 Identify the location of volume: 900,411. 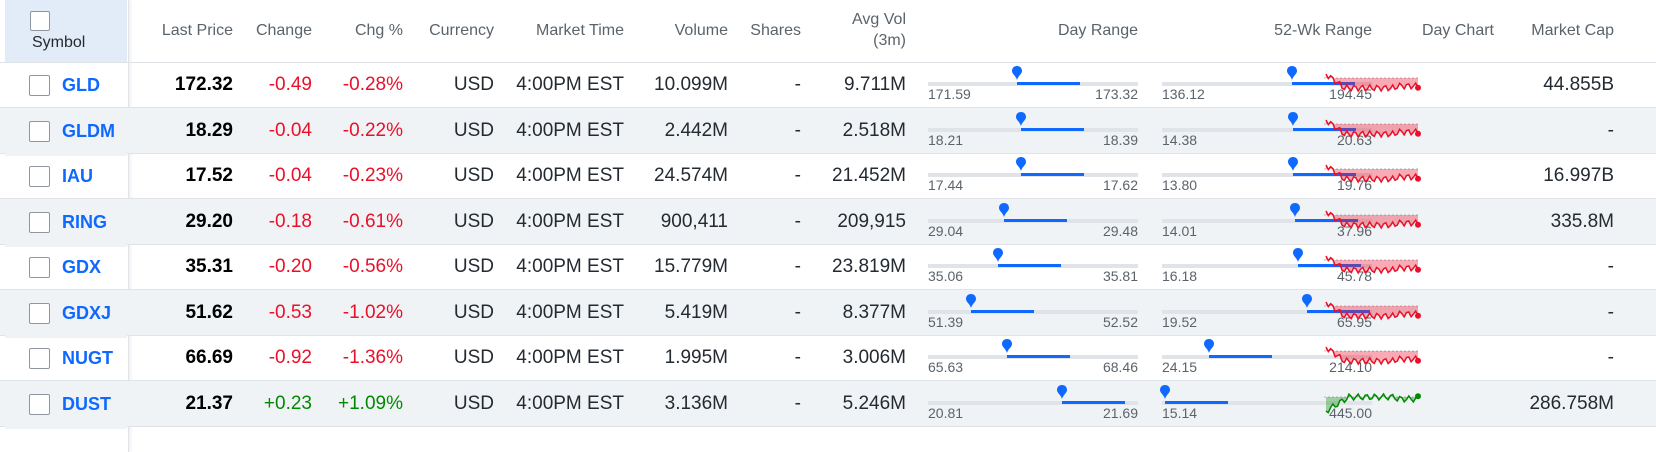
(694, 221).